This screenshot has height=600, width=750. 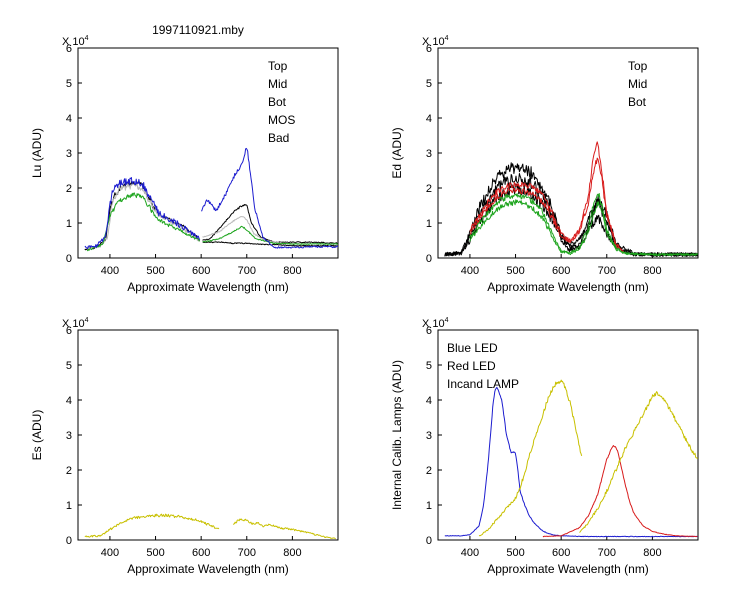 I want to click on series-line-top, so click(x=270, y=224).